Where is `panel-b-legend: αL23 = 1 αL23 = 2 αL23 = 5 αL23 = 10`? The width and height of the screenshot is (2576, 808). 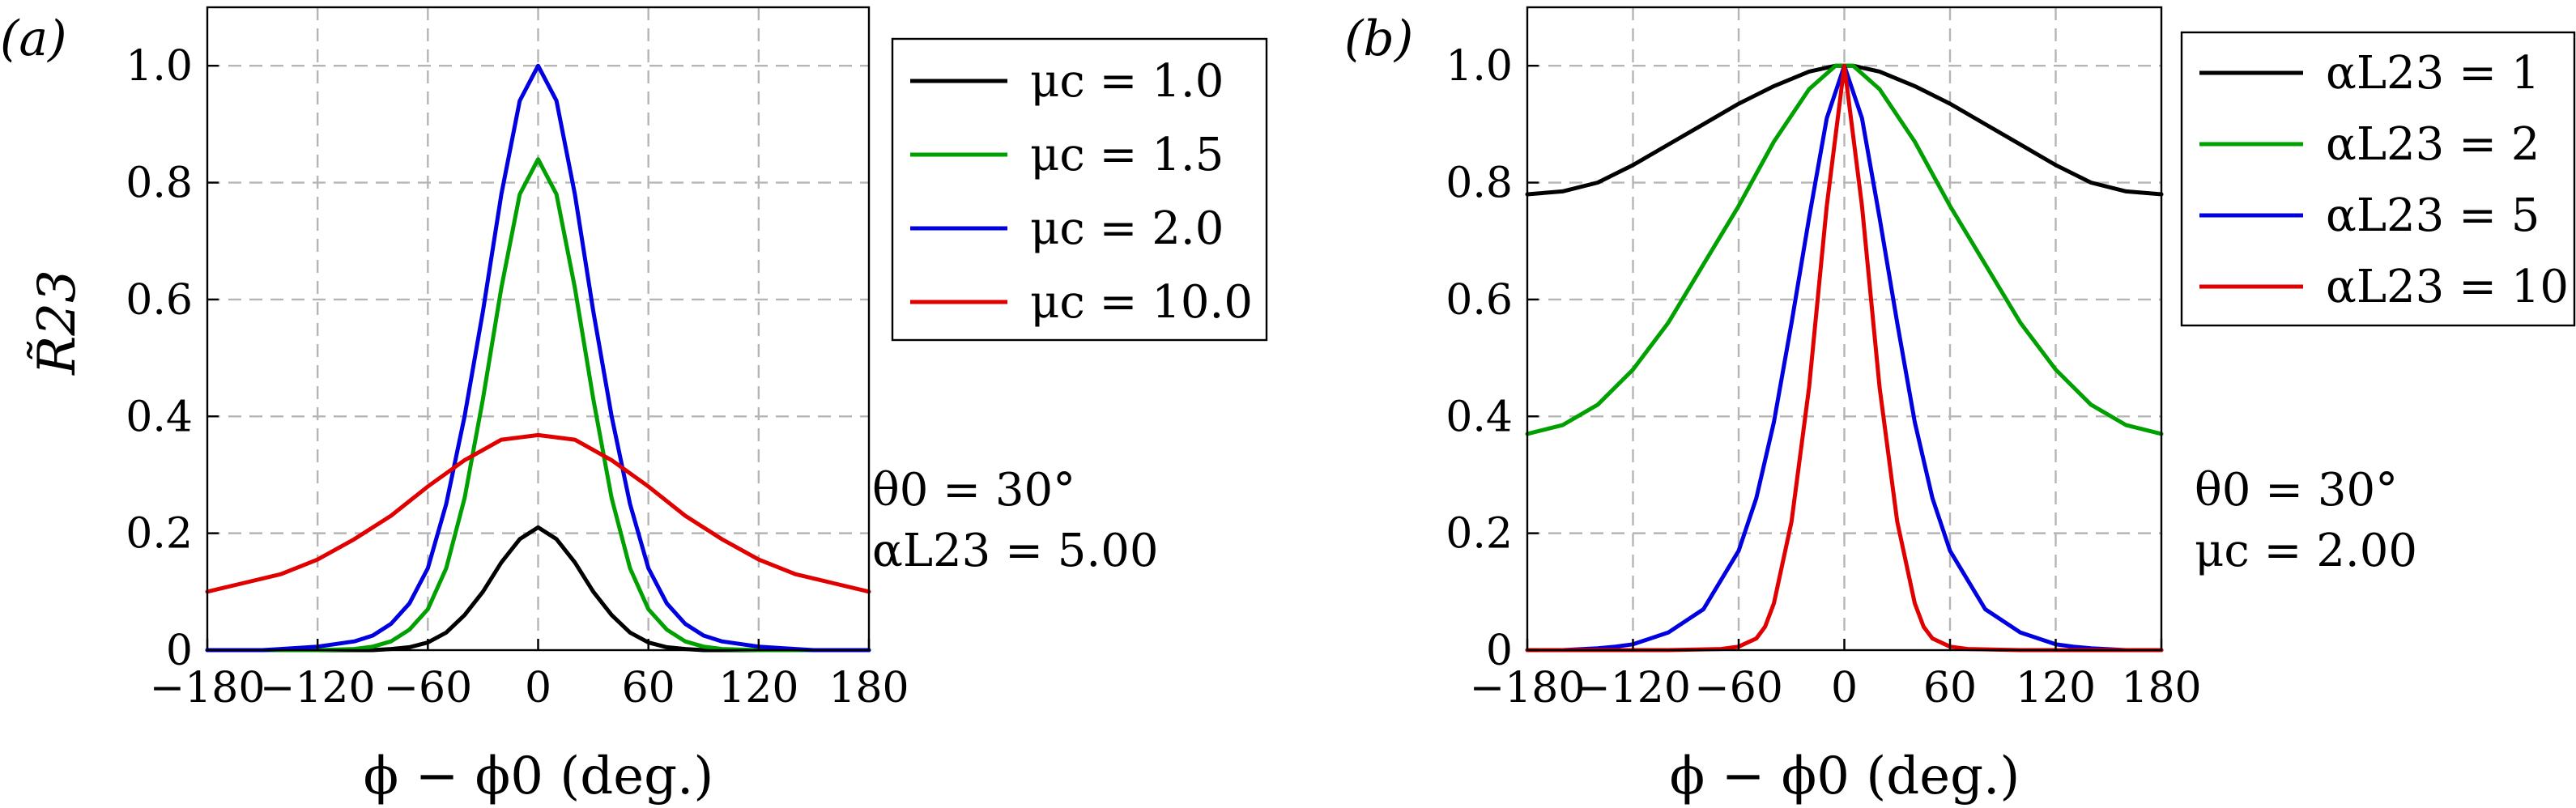 panel-b-legend: αL23 = 1 αL23 = 2 αL23 = 5 αL23 = 10 is located at coordinates (2378, 179).